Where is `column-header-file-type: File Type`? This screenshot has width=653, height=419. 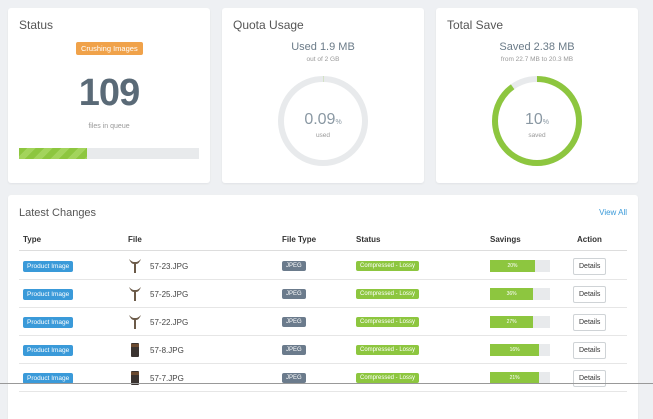
column-header-file-type: File Type is located at coordinates (299, 239).